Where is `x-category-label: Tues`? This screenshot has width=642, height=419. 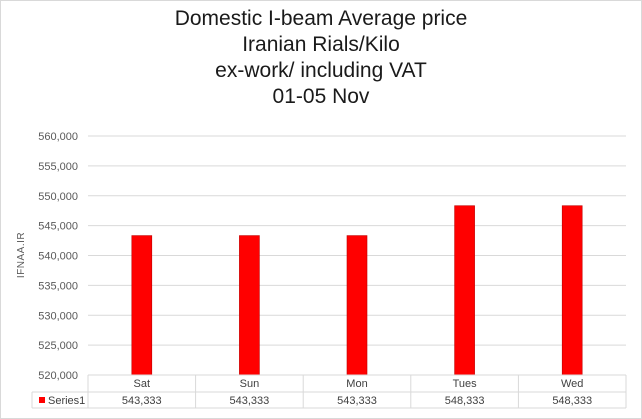 x-category-label: Tues is located at coordinates (465, 384).